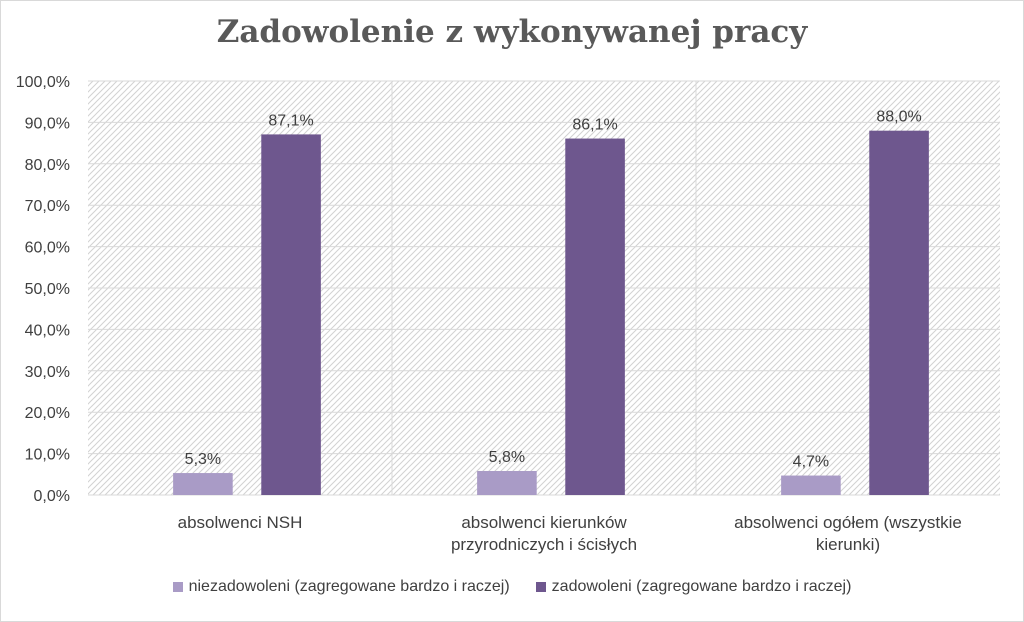 This screenshot has width=1024, height=622. Describe the element at coordinates (203, 459) in the screenshot. I see `data-label: 5,3%` at that location.